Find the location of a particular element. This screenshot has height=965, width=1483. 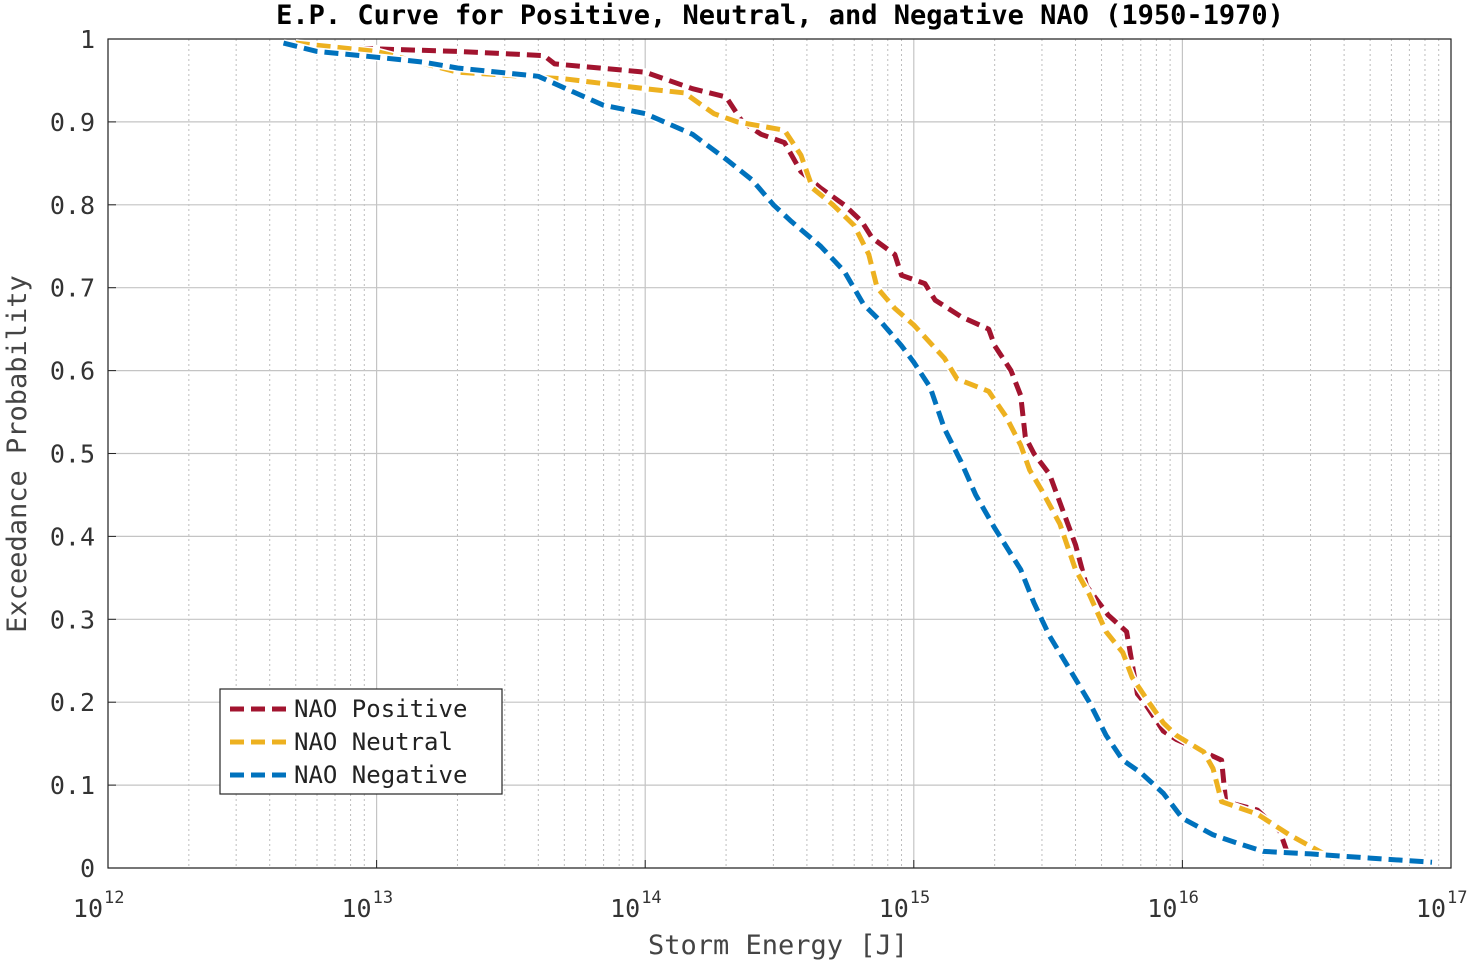

y-tick-label: 0.4 is located at coordinates (72, 536).